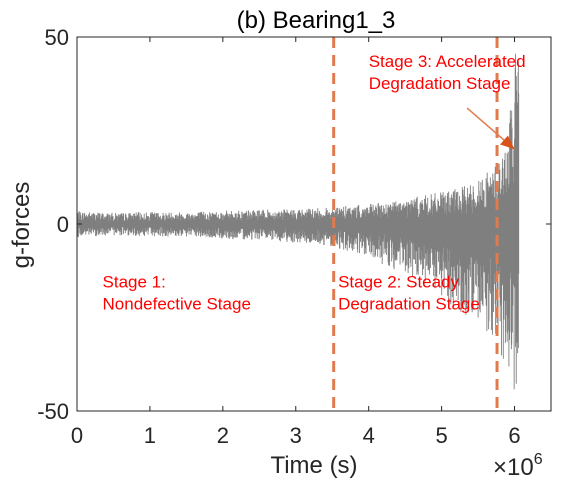 The width and height of the screenshot is (582, 490). I want to click on stage-3-annotation: Stage 3: Accelerated Degradation Stage, so click(447, 72).